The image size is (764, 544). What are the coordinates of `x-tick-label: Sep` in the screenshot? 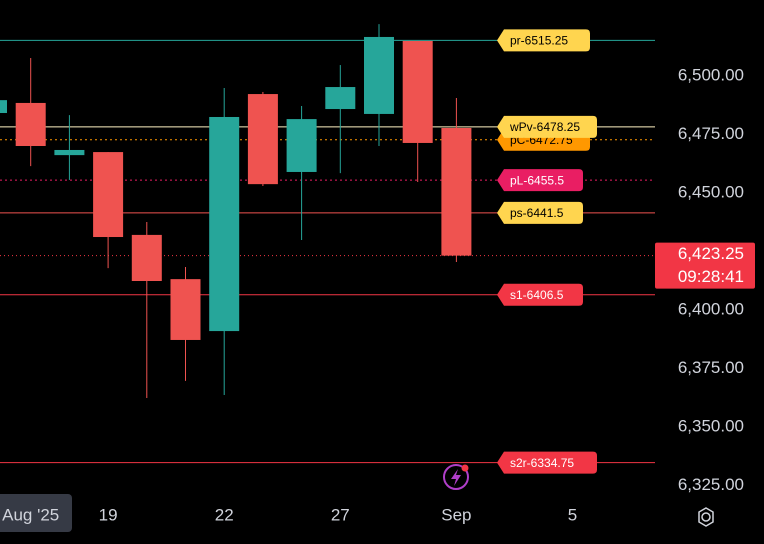 It's located at (456, 514).